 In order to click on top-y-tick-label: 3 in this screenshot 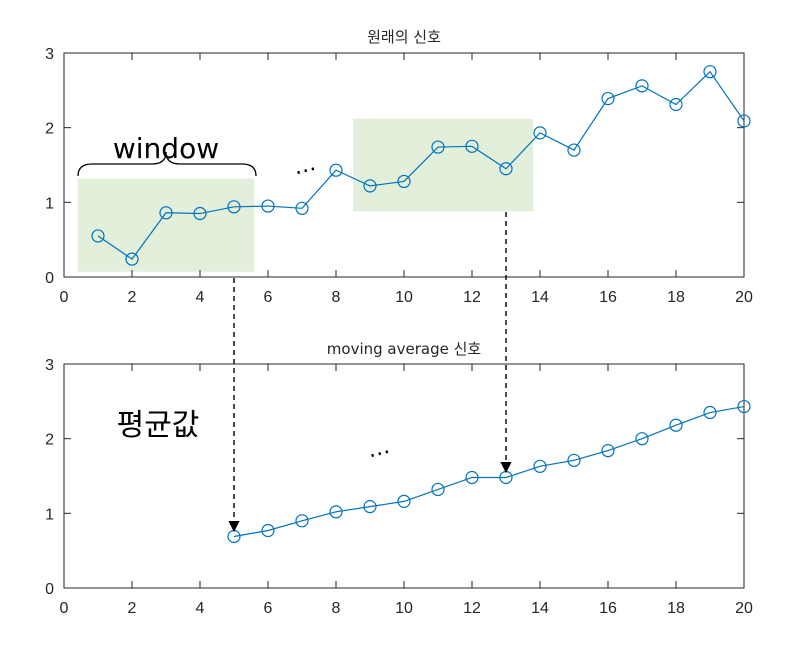, I will do `click(49, 54)`.